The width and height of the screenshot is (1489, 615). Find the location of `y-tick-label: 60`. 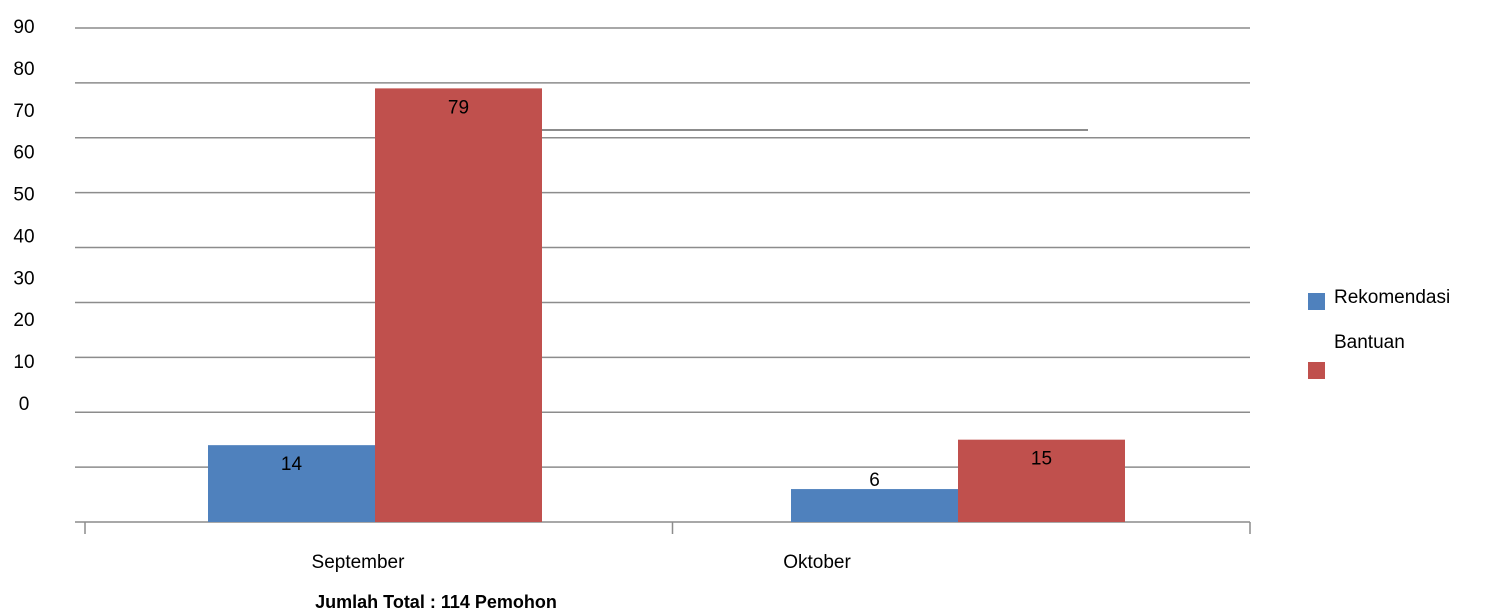

y-tick-label: 60 is located at coordinates (23, 153).